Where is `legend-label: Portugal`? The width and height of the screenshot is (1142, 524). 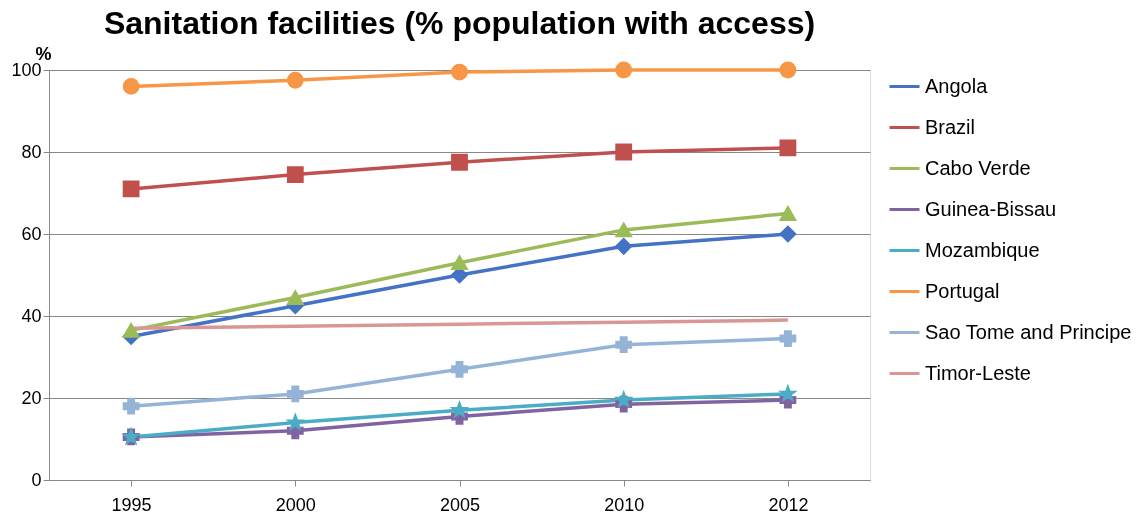
legend-label: Portugal is located at coordinates (962, 290).